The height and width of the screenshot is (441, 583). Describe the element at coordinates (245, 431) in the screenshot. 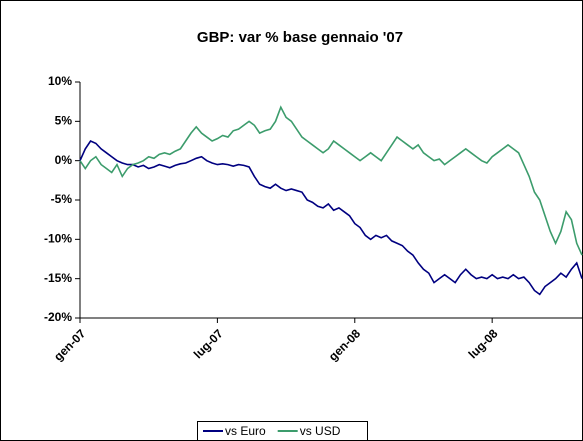

I see `legend-label: vs Euro` at that location.